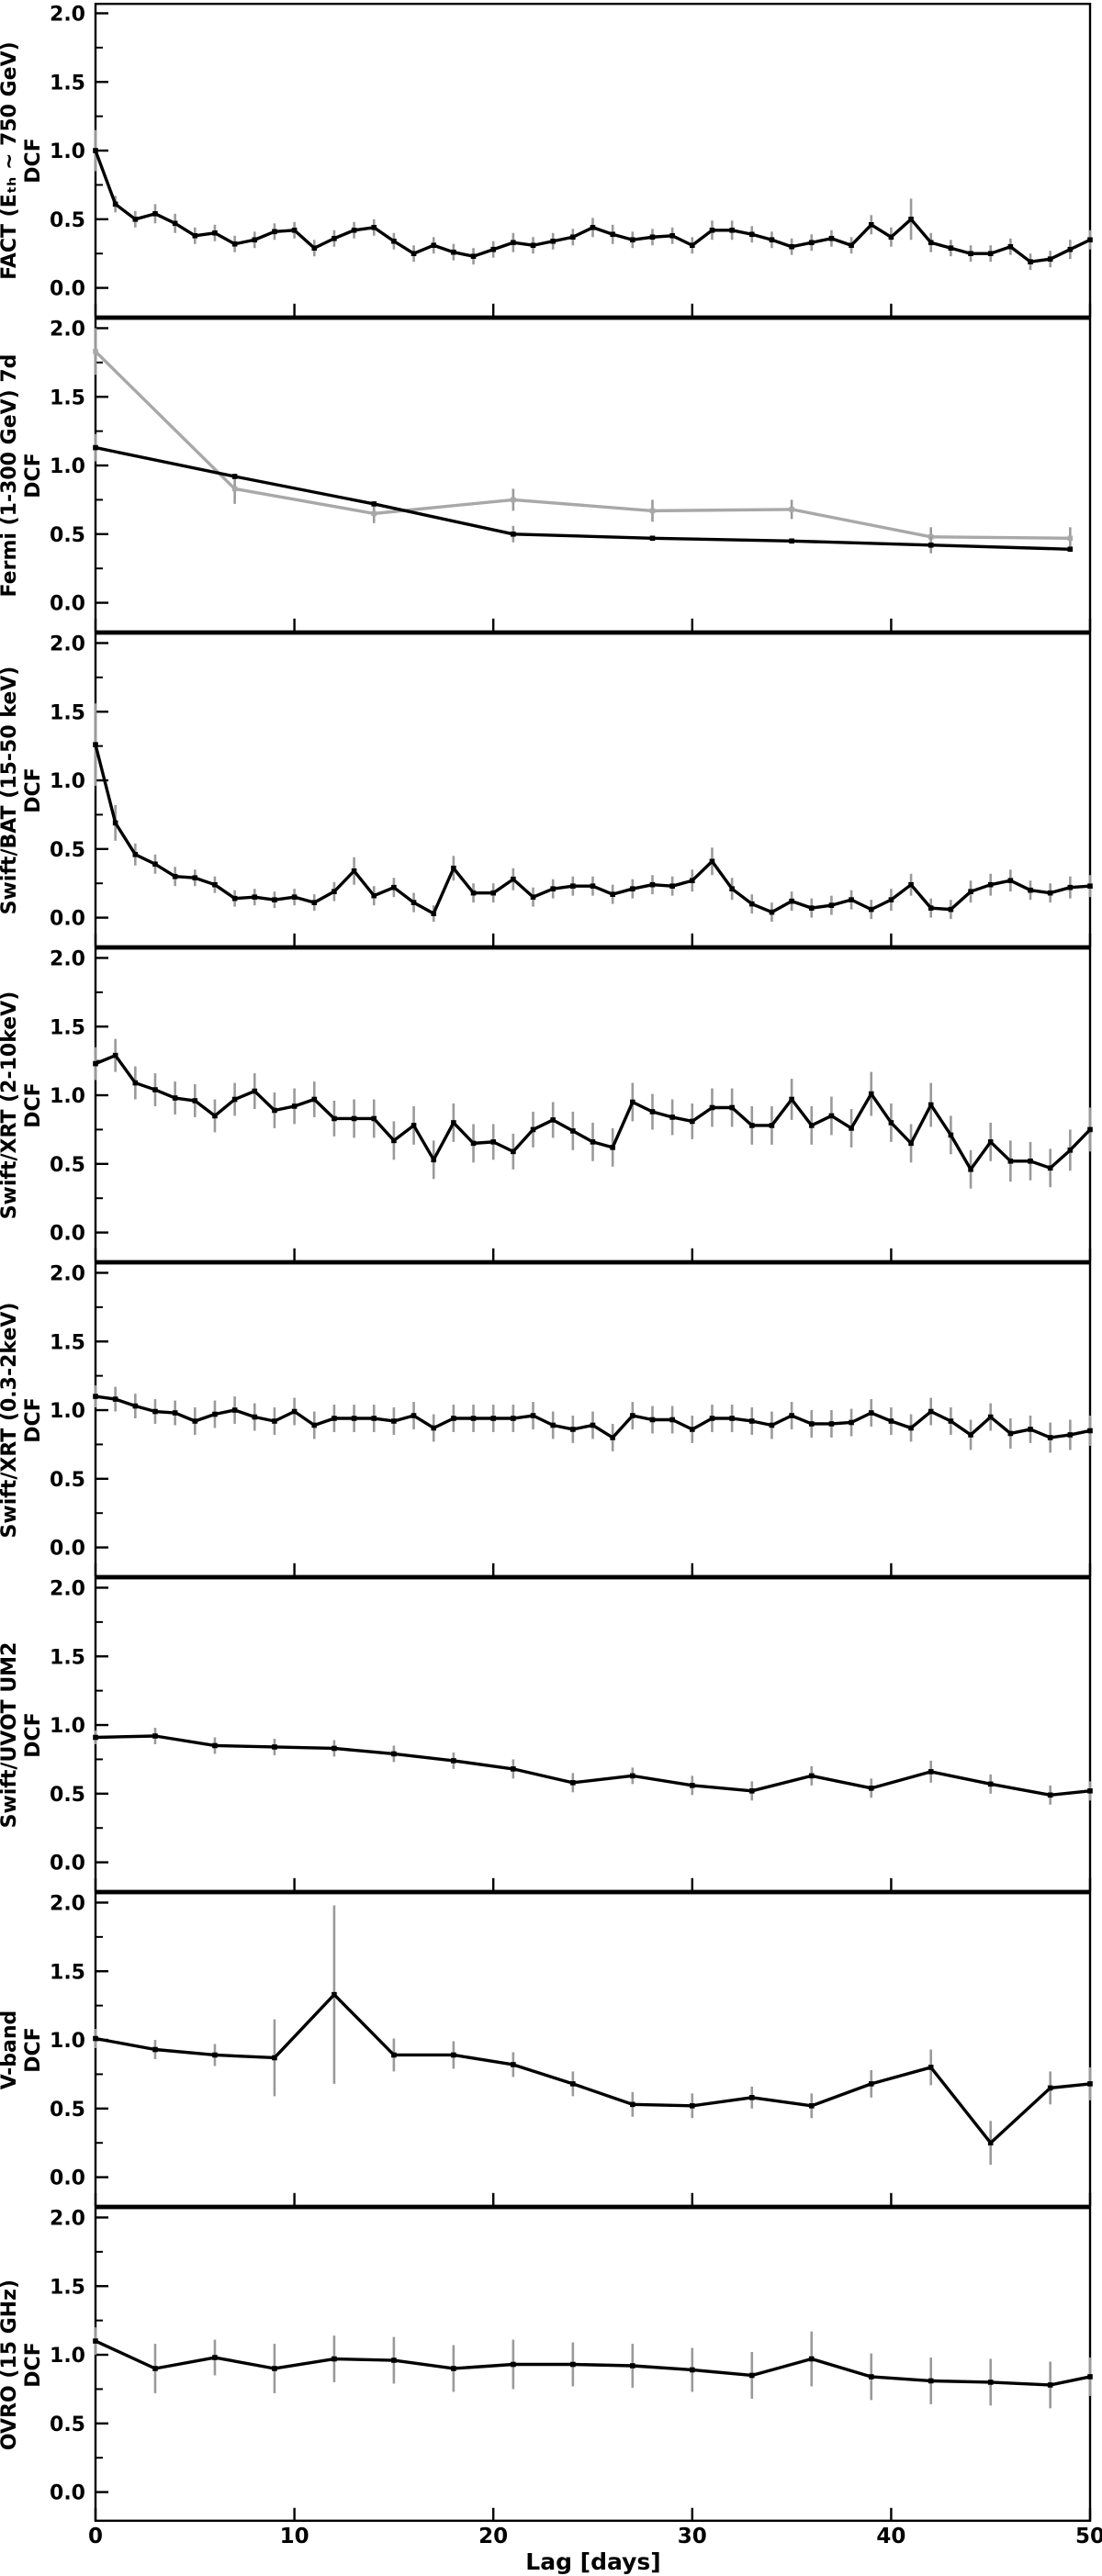 The height and width of the screenshot is (2576, 1102). I want to click on x-tick-label: 20, so click(493, 2536).